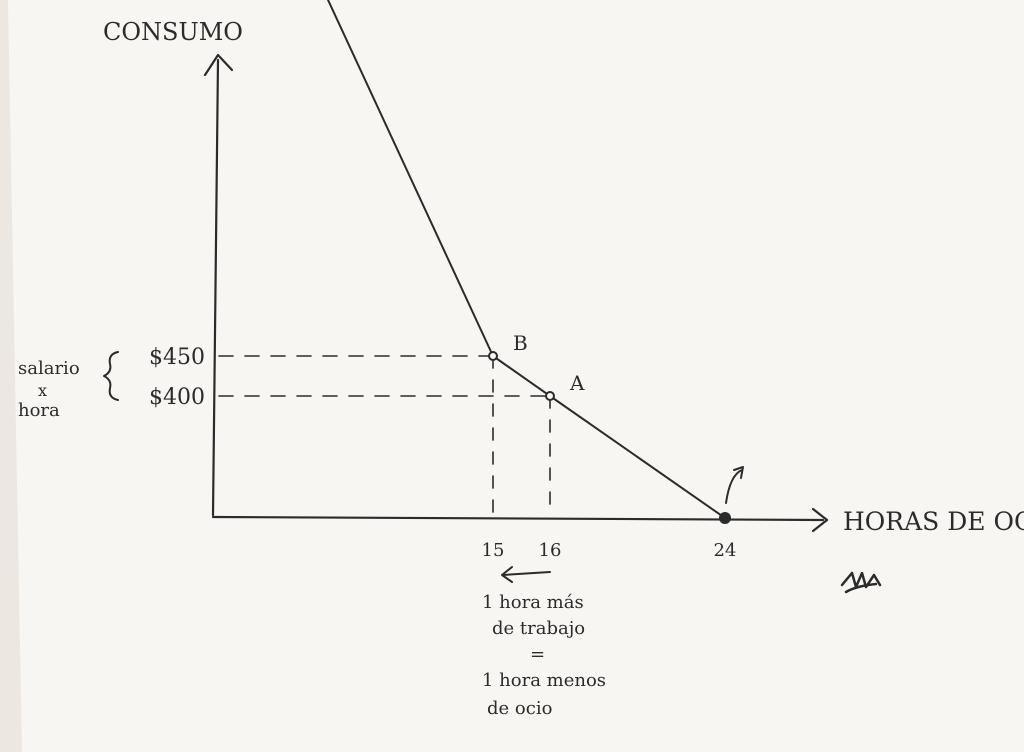  Describe the element at coordinates (493, 550) in the screenshot. I see `x-tick-label: 15` at that location.